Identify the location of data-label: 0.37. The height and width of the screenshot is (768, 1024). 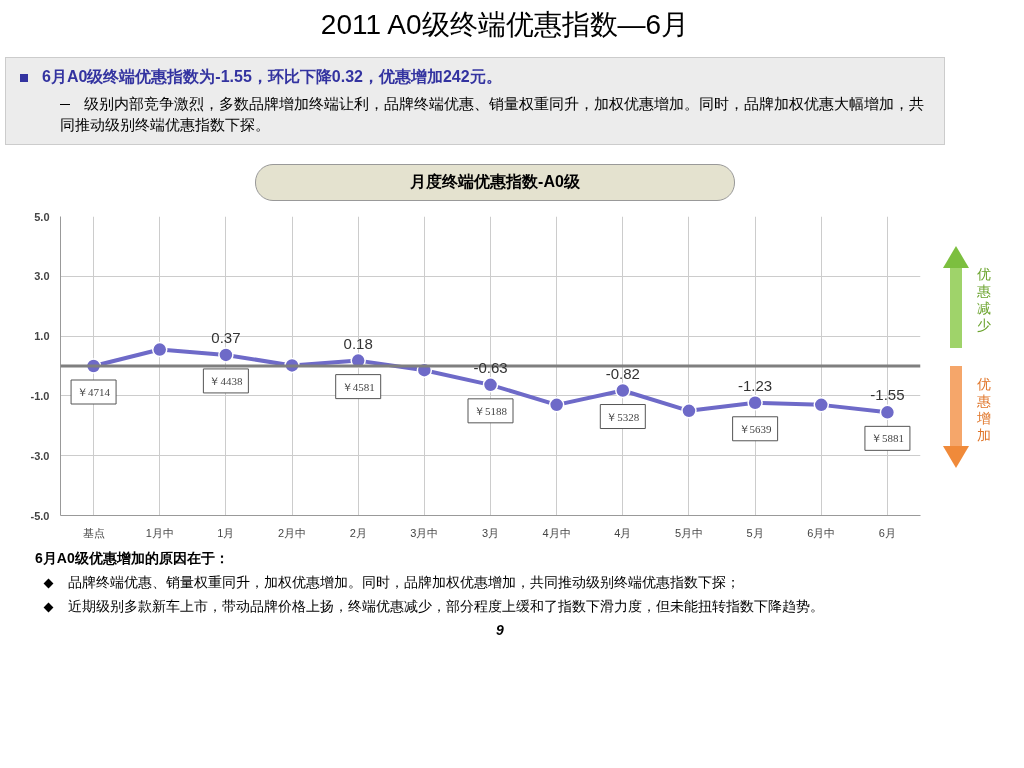
(226, 337).